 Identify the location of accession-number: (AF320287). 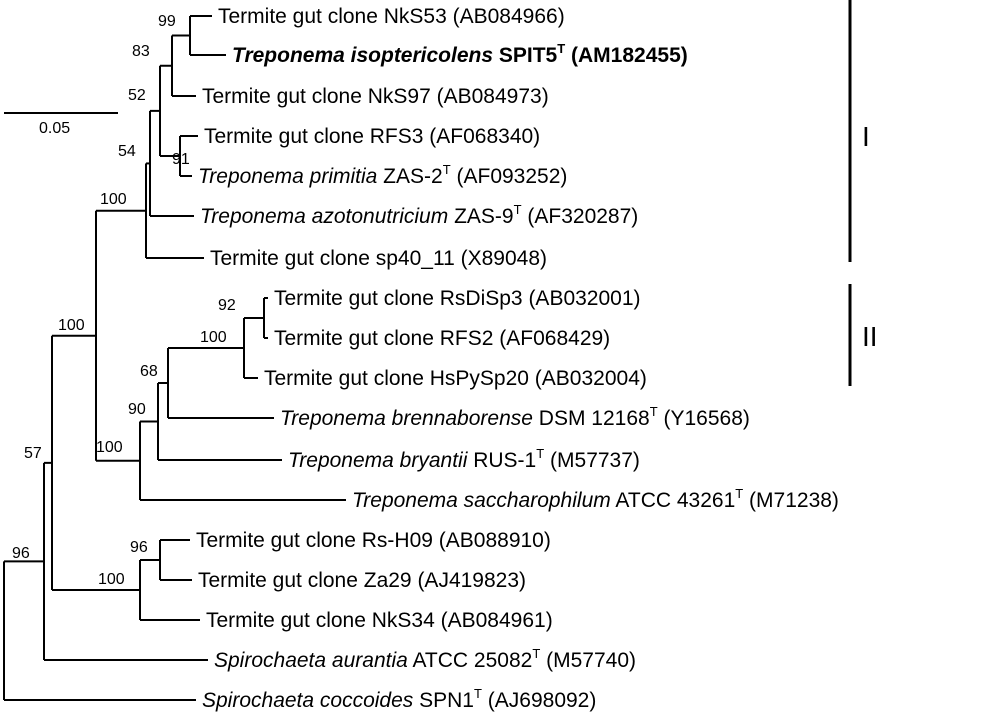
(580, 216).